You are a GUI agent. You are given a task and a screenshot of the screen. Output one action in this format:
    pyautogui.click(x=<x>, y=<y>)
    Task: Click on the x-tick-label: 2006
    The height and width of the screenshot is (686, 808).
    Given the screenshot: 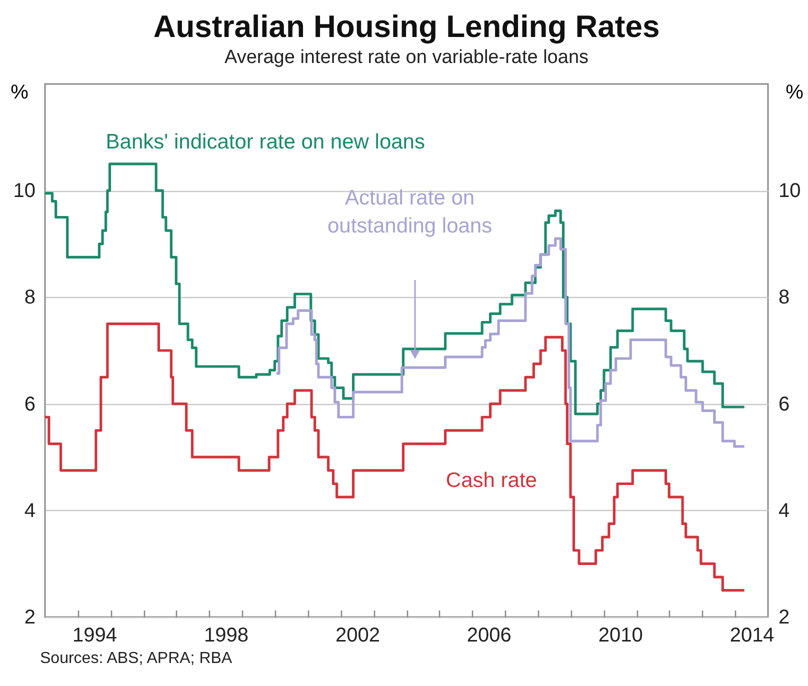 What is the action you would take?
    pyautogui.click(x=489, y=635)
    